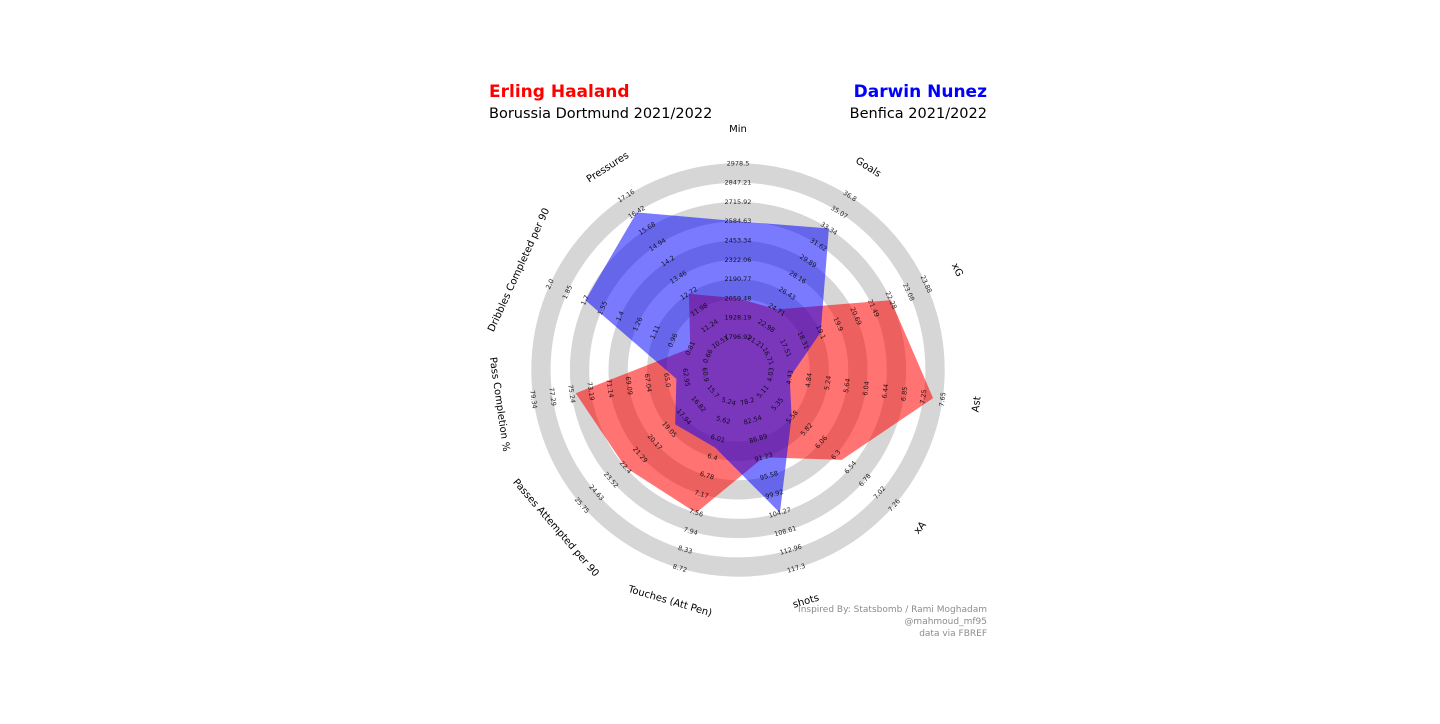 The image size is (1440, 724). What do you see at coordinates (552, 397) in the screenshot?
I see `tick-label: 77.29` at bounding box center [552, 397].